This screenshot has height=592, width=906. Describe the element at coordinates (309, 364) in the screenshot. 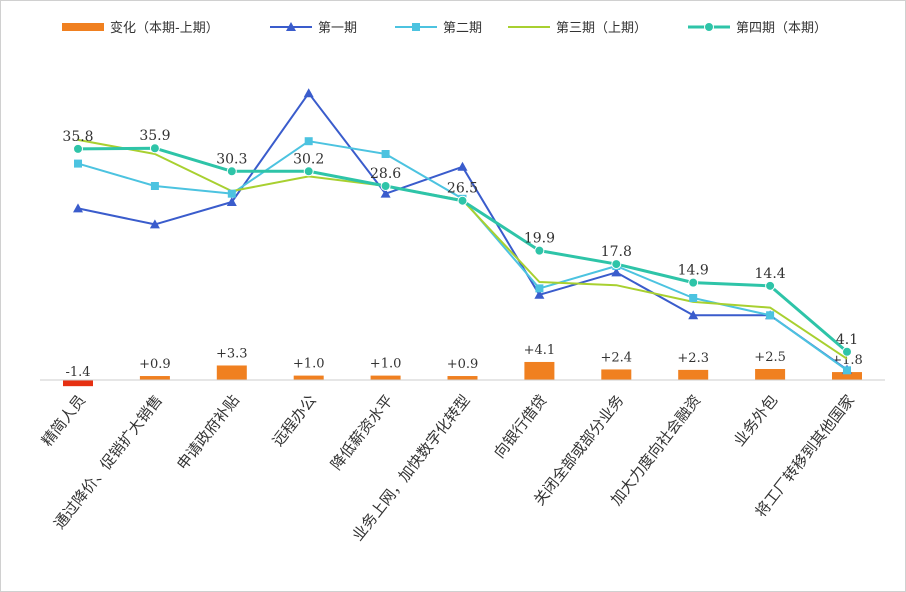

I see `change-label-3: +1.0` at that location.